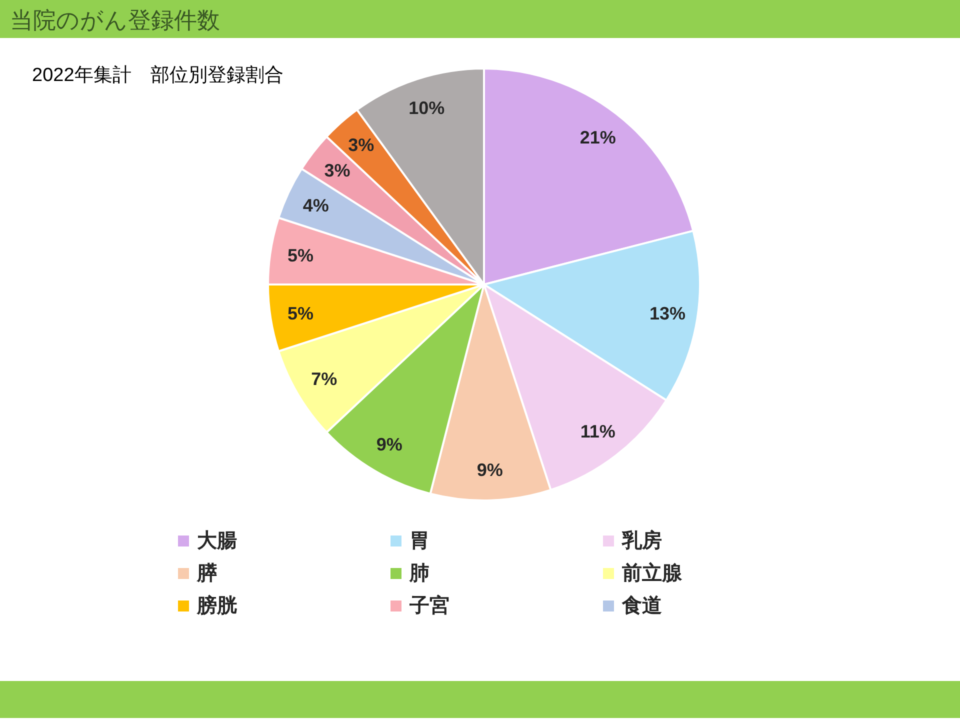 The height and width of the screenshot is (720, 960). What do you see at coordinates (158, 75) in the screenshot?
I see `subtitle: 2022年集計 部位別登録割合` at bounding box center [158, 75].